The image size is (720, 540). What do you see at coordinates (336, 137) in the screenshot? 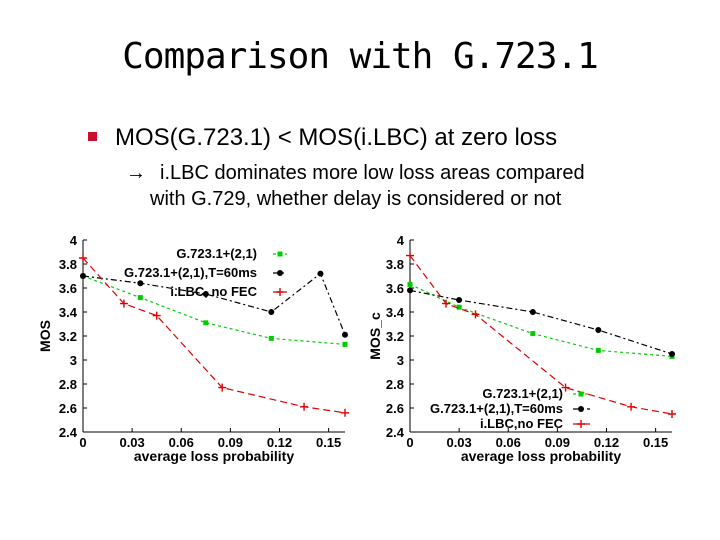
I see `bullet-text: MOS(G.723.1) < MOS(i.LBC) at zero loss` at bounding box center [336, 137].